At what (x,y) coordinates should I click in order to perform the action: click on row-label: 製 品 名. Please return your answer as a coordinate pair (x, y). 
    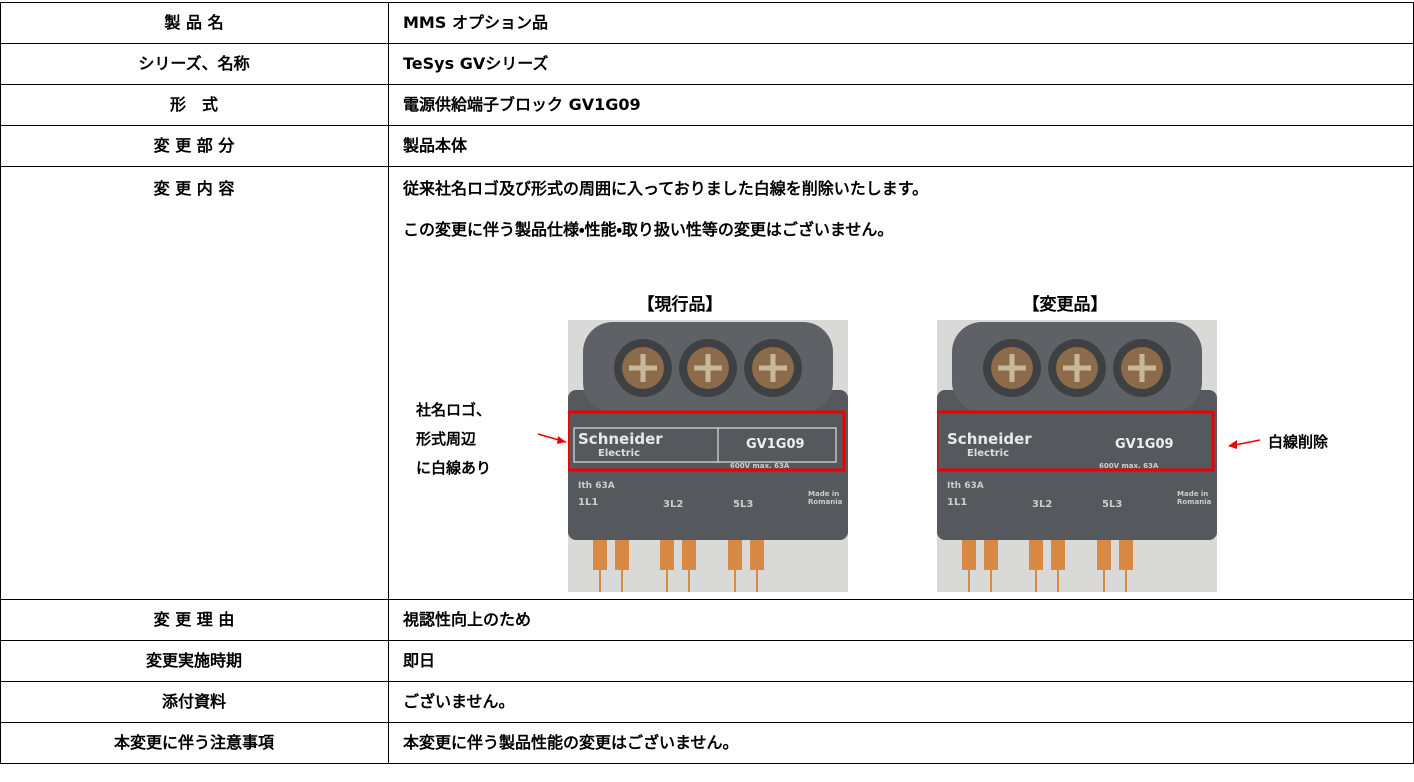
    Looking at the image, I should click on (194, 22).